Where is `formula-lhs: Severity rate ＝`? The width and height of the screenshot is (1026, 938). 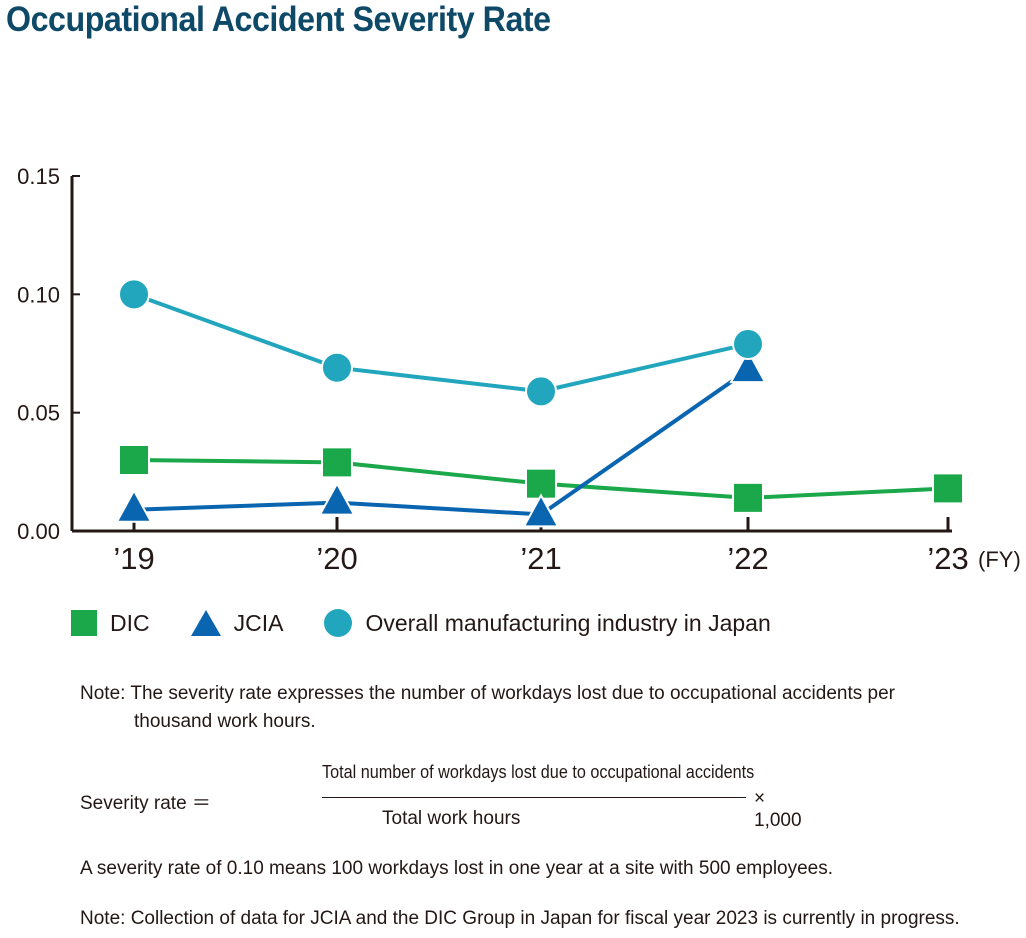
formula-lhs: Severity rate ＝ is located at coordinates (145, 803).